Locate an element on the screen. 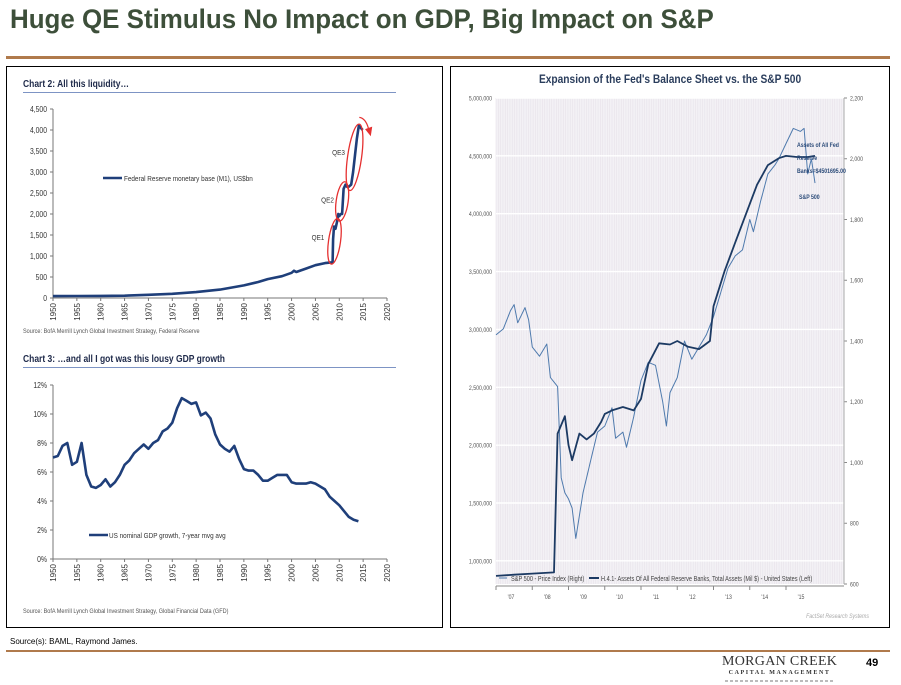 The image size is (901, 685). footer-divider is located at coordinates (448, 651).